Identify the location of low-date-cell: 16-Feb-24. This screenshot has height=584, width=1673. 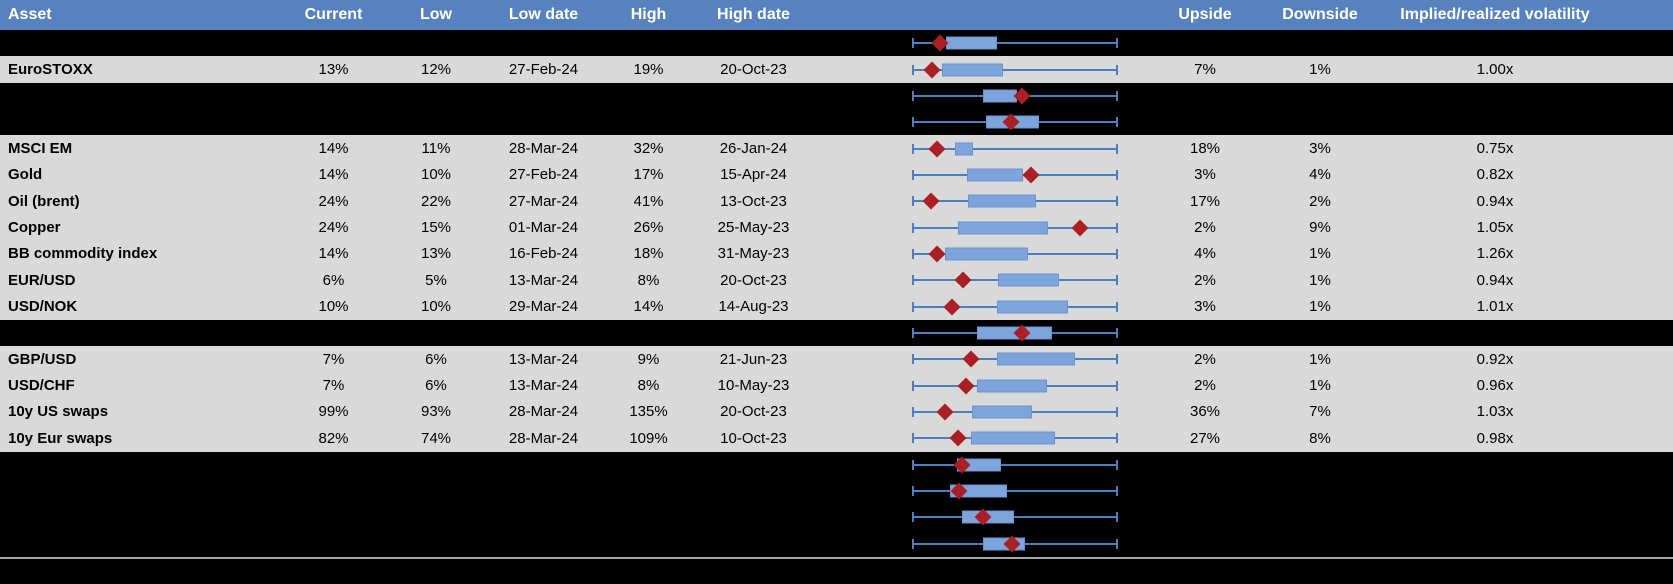
(543, 254).